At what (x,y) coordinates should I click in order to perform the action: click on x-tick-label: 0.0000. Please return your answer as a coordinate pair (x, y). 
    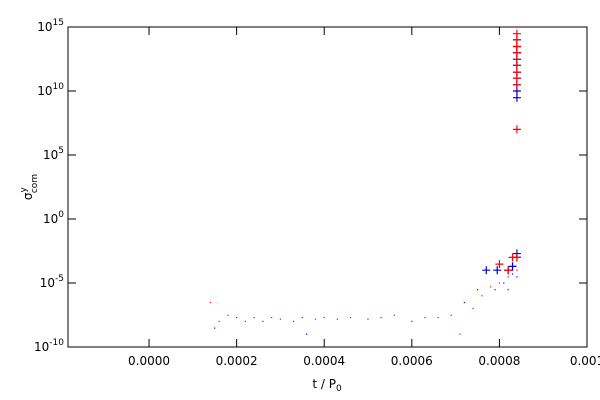
    Looking at the image, I should click on (149, 361).